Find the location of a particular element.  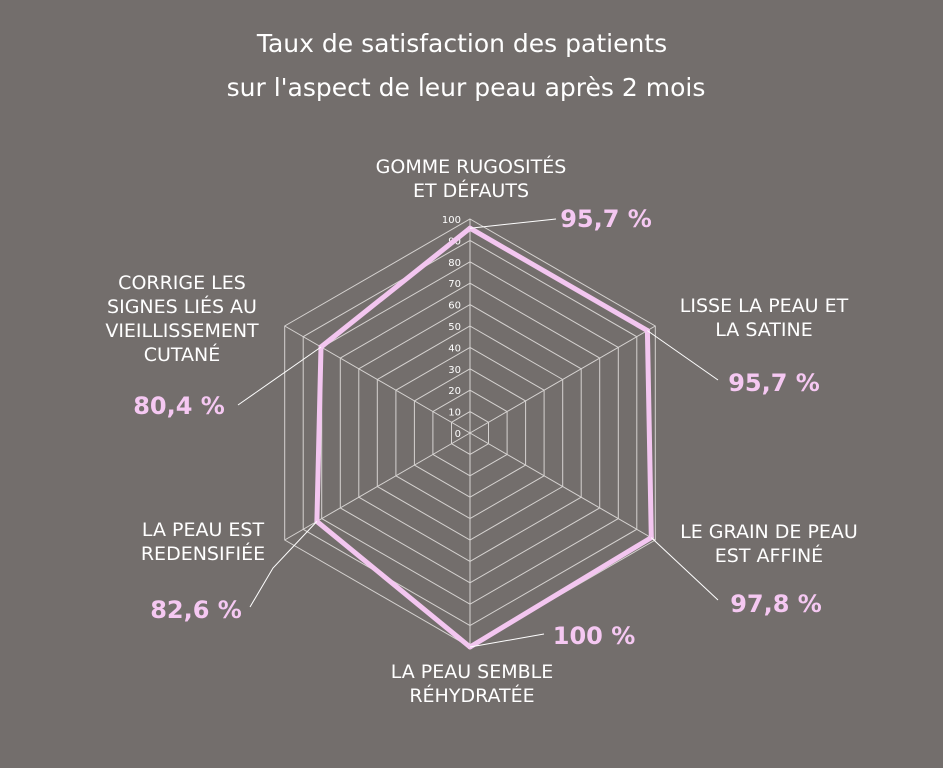

category-label: LA PEAU EST REDENSIFIÉE is located at coordinates (203, 542).